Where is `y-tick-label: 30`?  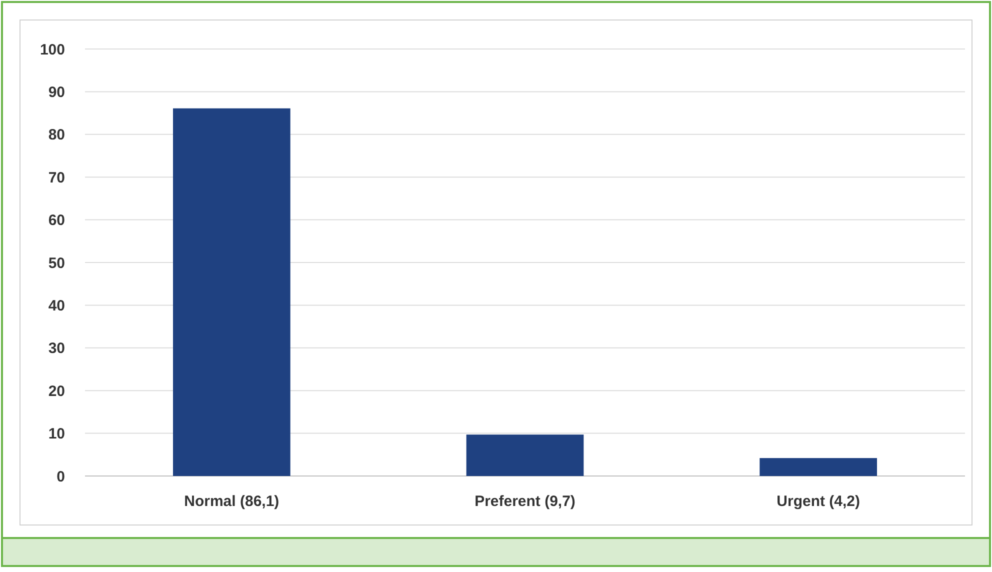
y-tick-label: 30 is located at coordinates (56, 349).